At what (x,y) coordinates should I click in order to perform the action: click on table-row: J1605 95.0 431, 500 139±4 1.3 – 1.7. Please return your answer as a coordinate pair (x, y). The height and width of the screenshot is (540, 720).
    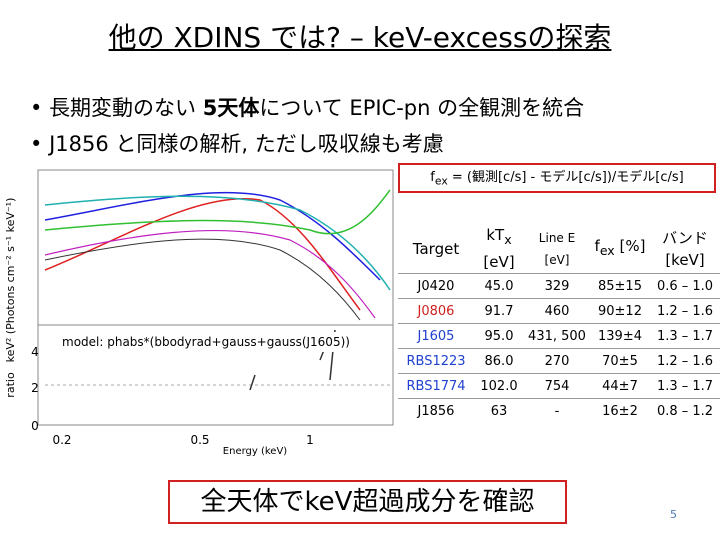
    Looking at the image, I should click on (559, 336).